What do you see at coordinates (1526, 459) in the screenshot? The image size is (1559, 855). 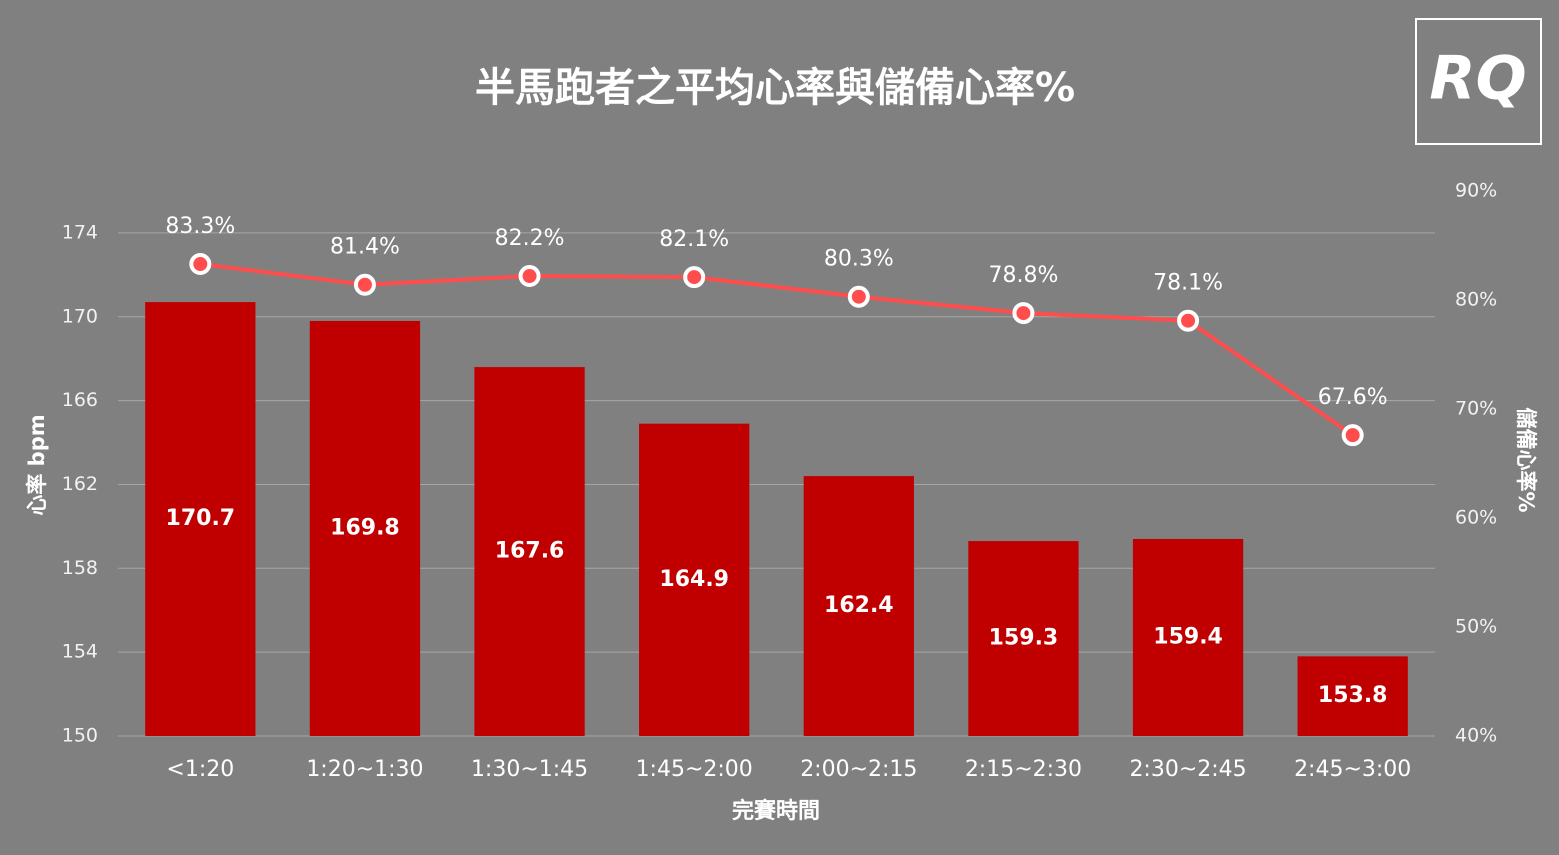 I see `y2-axis-title: 儲備心率%` at bounding box center [1526, 459].